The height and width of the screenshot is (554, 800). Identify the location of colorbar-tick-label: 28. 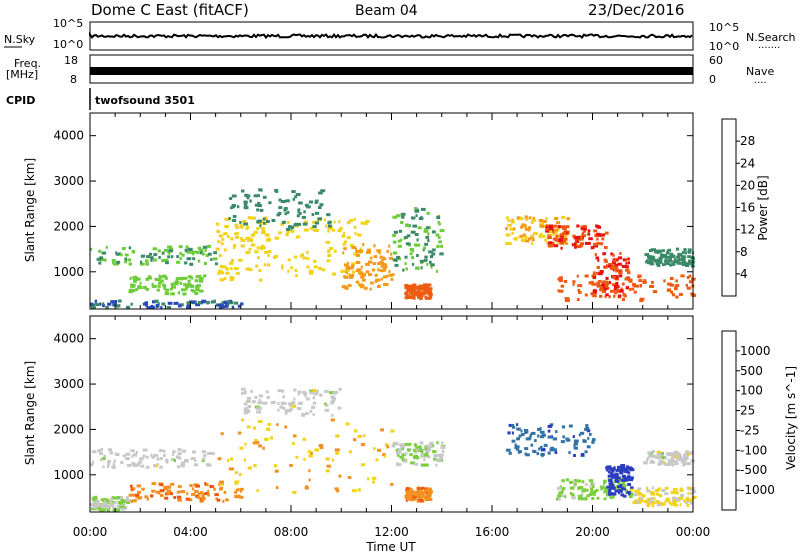
(747, 141).